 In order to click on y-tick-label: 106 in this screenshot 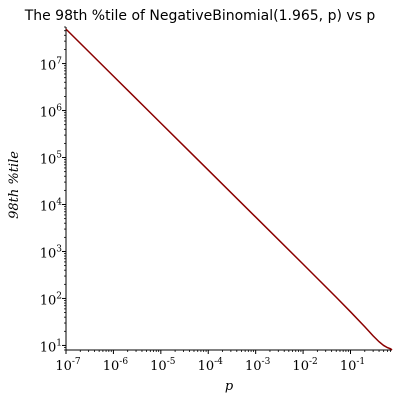, I will do `click(51, 112)`.